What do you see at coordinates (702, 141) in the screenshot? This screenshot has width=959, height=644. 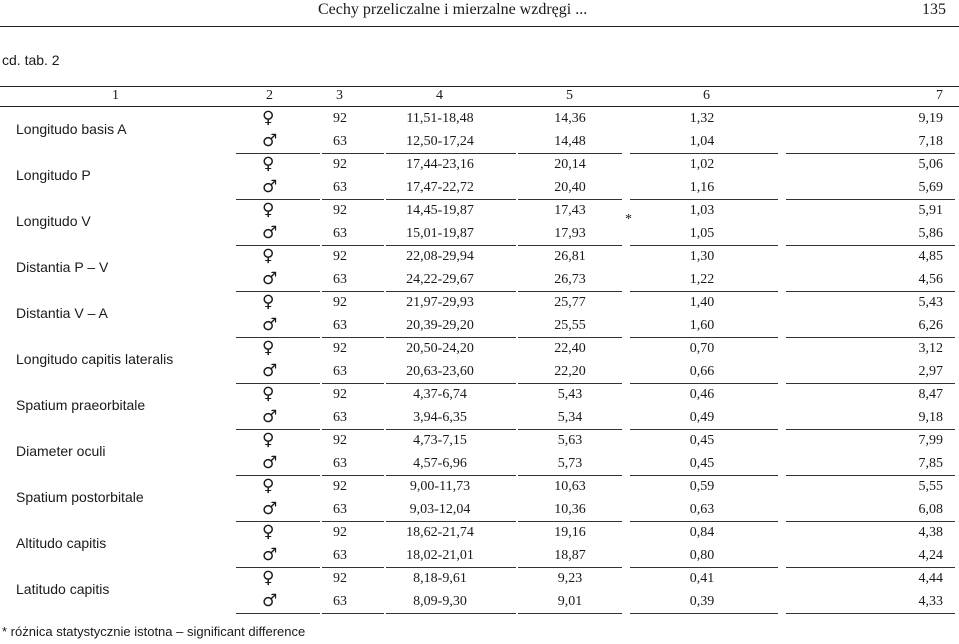 I see `sd-cell: 1,04` at bounding box center [702, 141].